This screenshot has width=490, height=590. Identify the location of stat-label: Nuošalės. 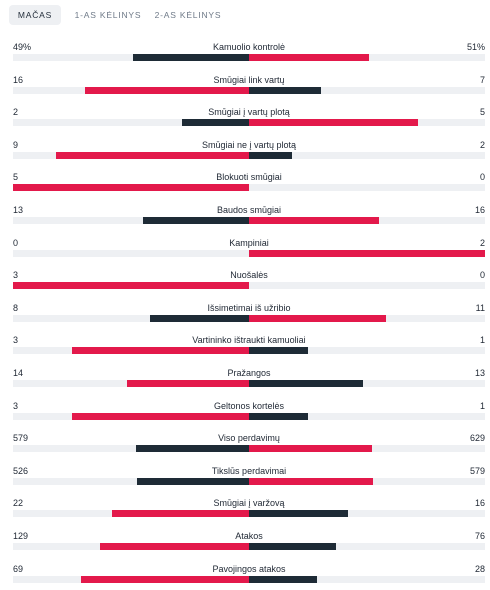
(249, 275).